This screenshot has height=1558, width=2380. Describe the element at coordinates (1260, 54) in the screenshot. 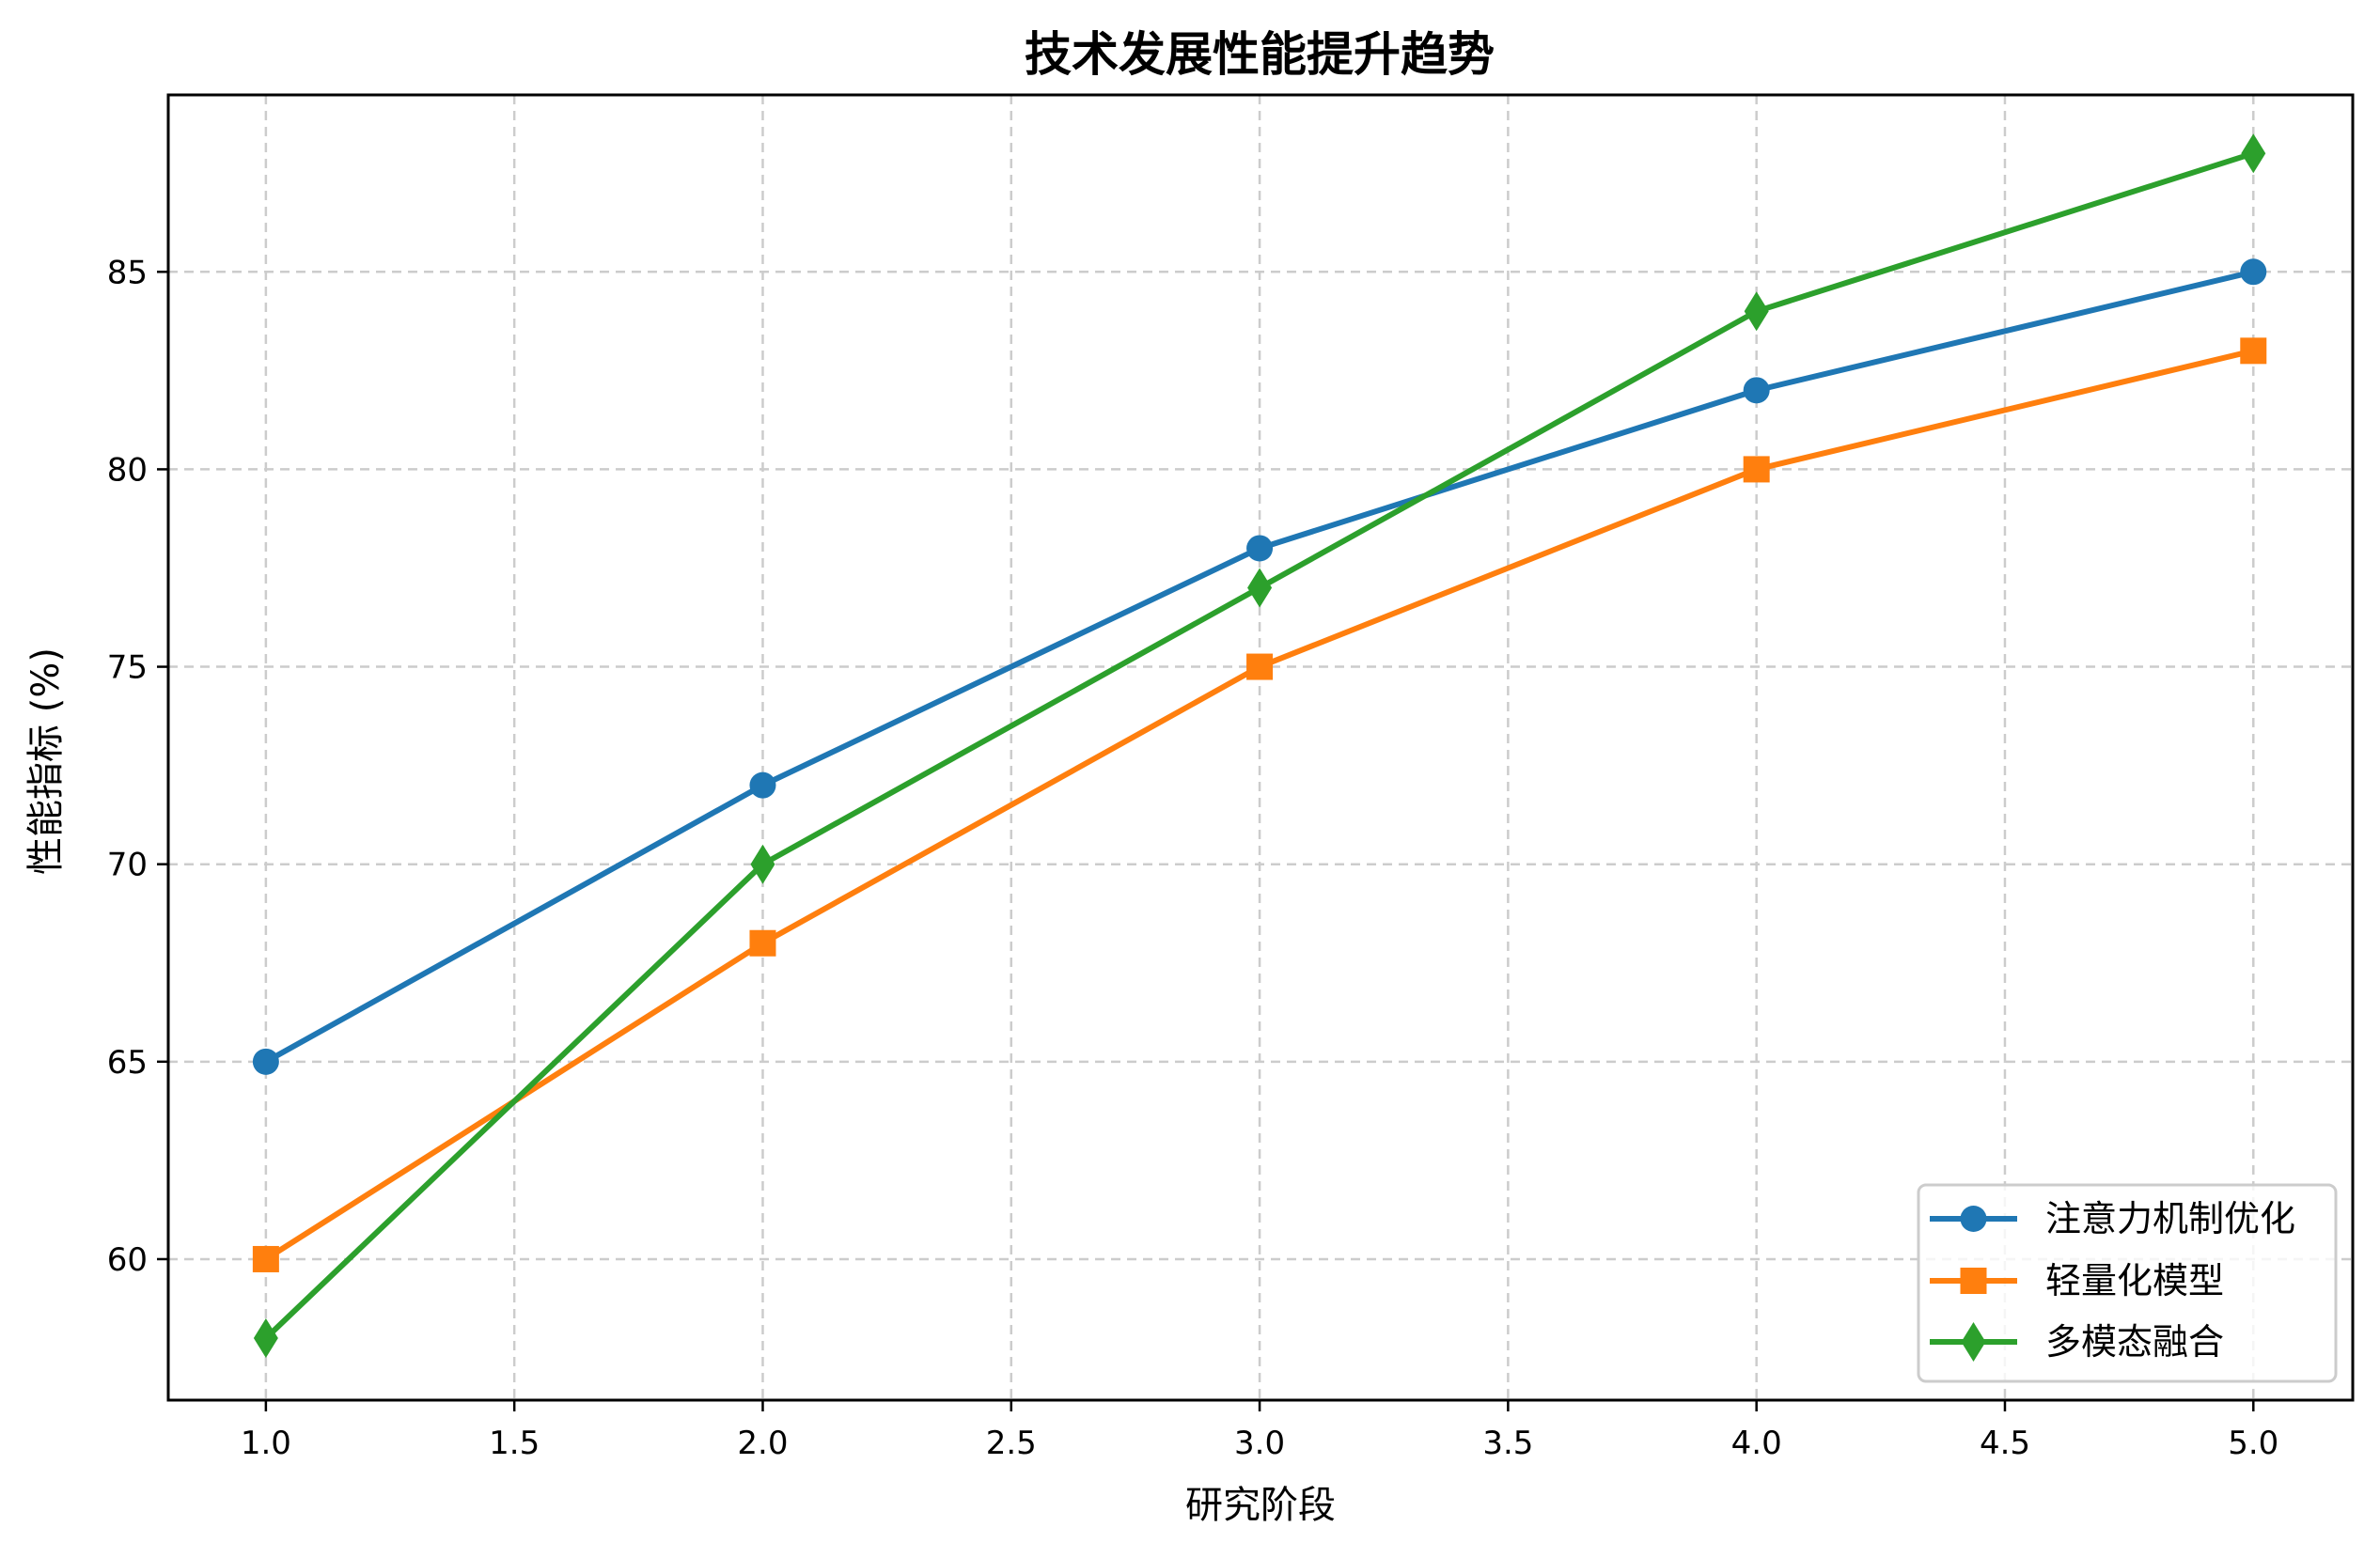

I see `chart-title: 技术发展性能提升趋势` at that location.